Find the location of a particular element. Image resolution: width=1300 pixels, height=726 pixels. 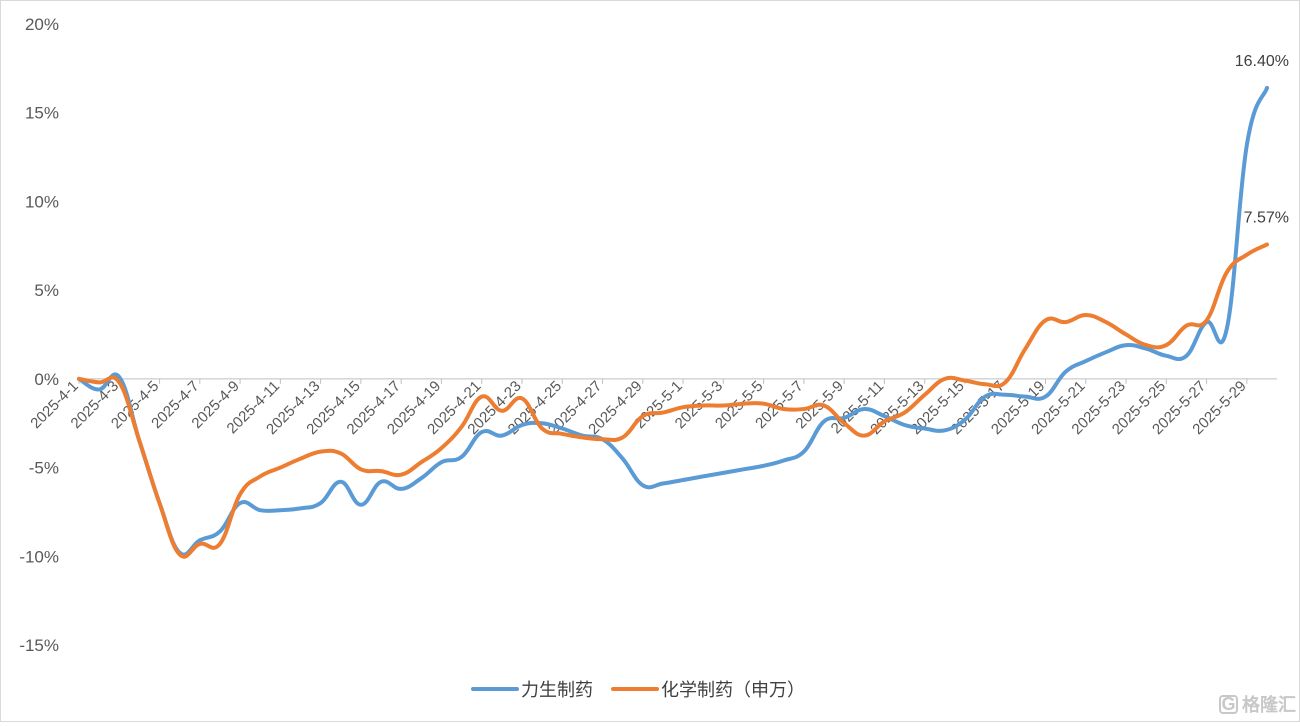

watermark-logo-glyph: G is located at coordinates (1228, 704).